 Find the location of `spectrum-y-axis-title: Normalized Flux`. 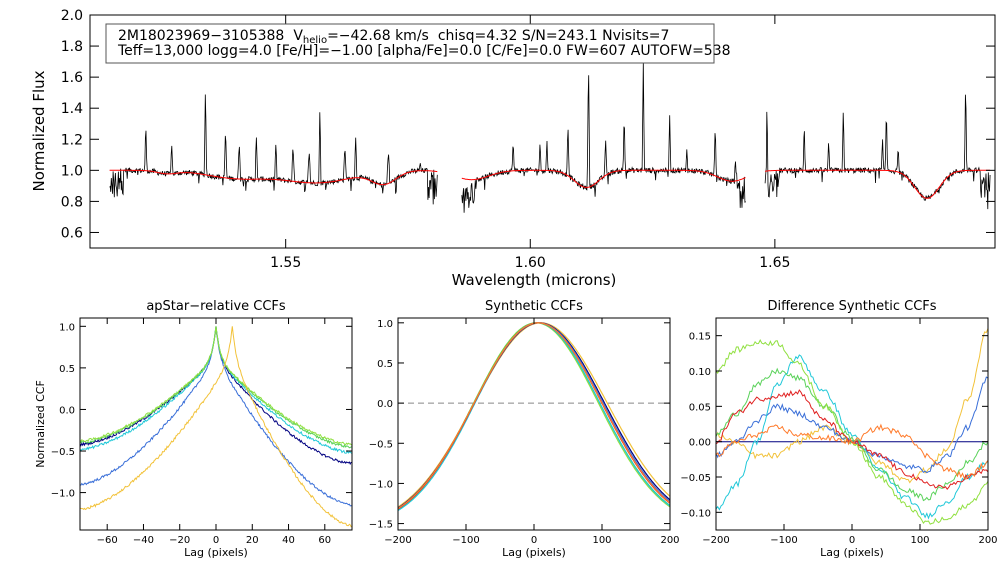

spectrum-y-axis-title: Normalized Flux is located at coordinates (39, 130).